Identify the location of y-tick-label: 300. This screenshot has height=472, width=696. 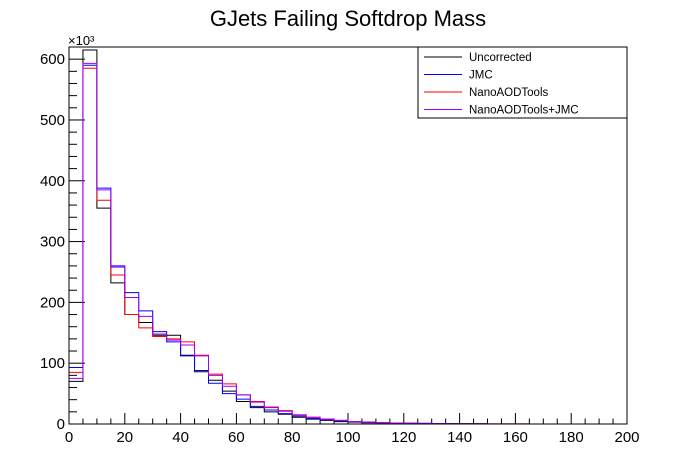
(52, 242).